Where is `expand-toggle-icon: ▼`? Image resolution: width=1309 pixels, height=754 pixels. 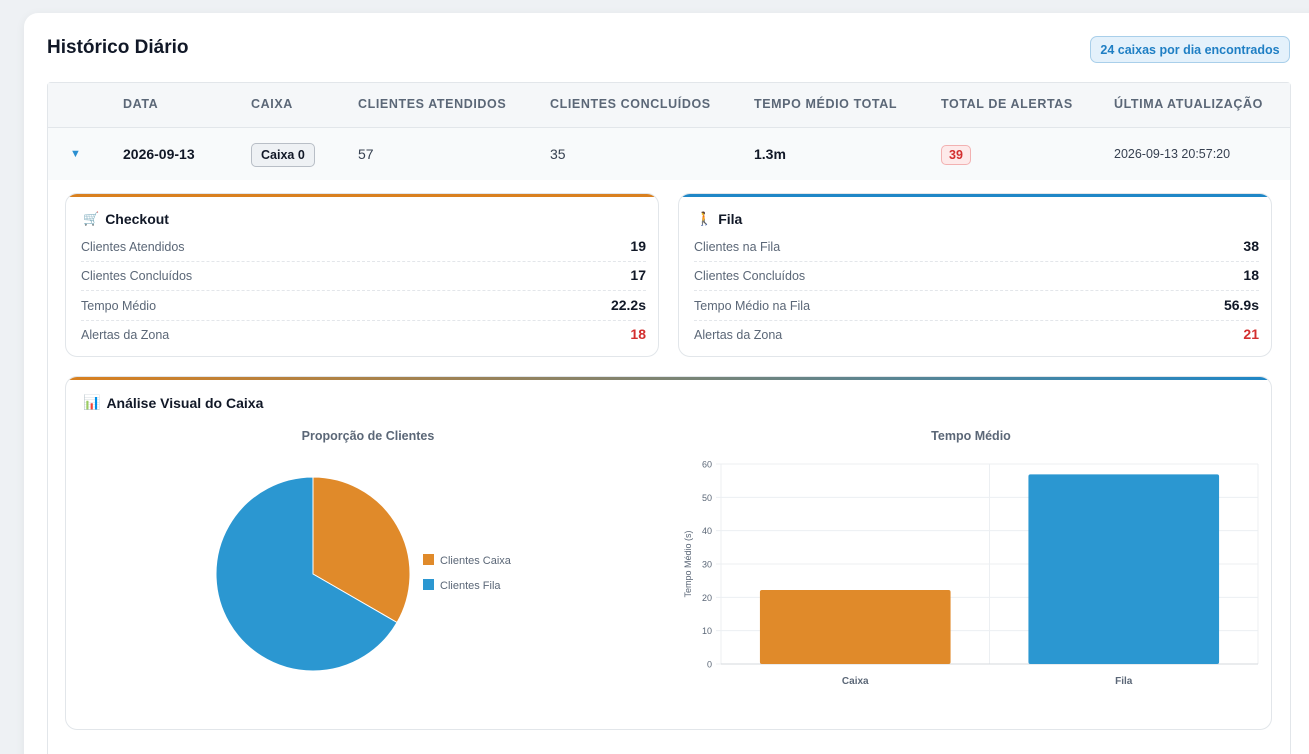 expand-toggle-icon: ▼ is located at coordinates (75, 154).